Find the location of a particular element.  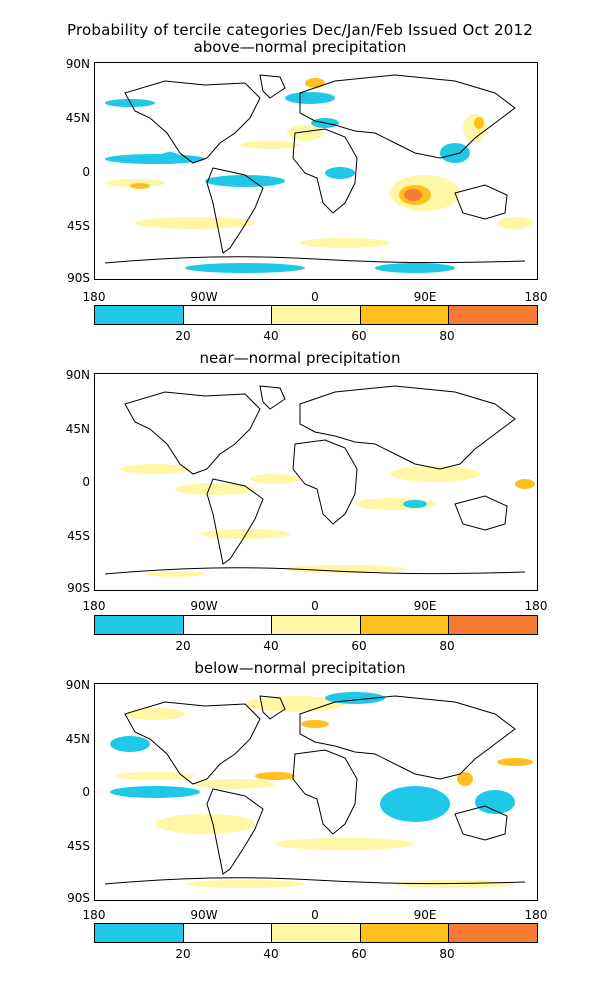

map-near-svg is located at coordinates (319, 481).